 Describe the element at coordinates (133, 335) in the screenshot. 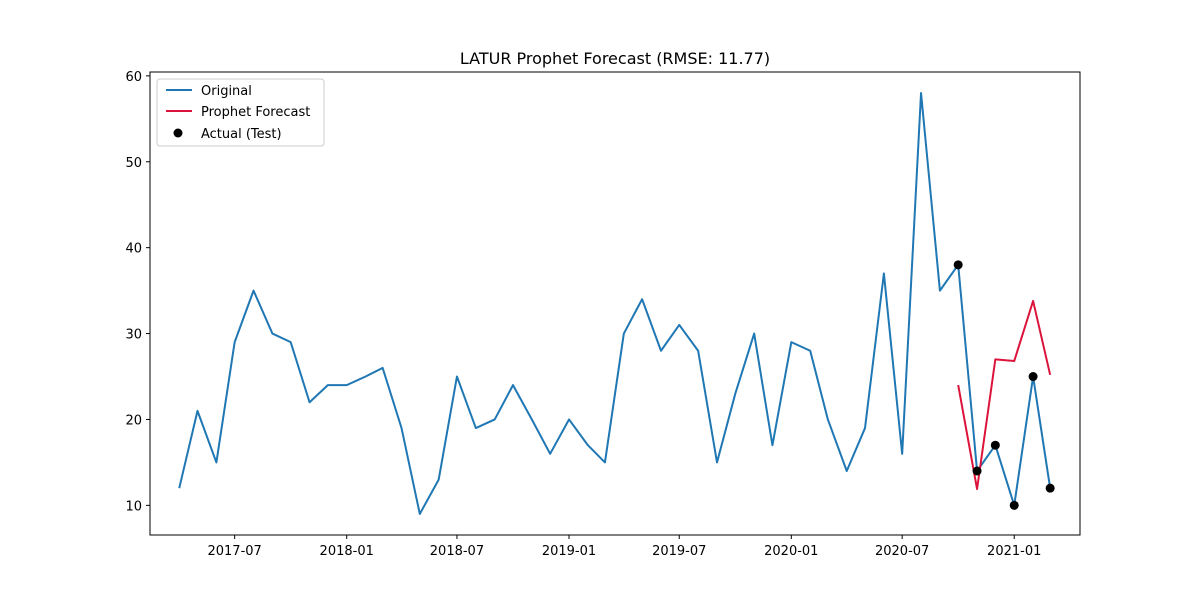

I see `y-tick-label: 30` at that location.